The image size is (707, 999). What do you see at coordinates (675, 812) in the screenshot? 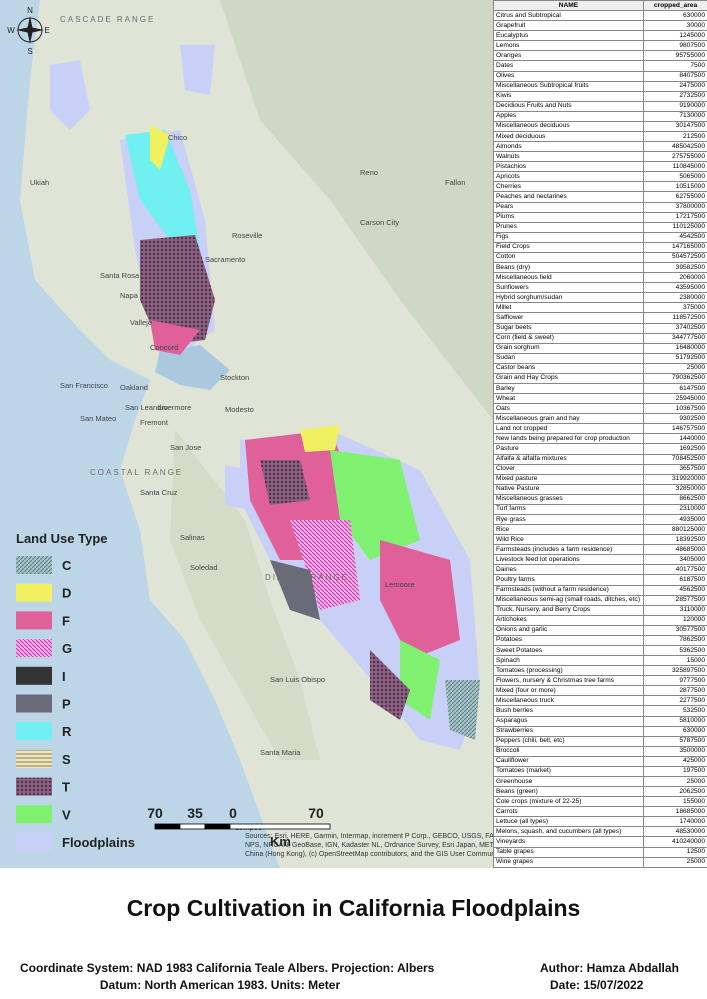
I see `area-cell: 18685000` at bounding box center [675, 812].